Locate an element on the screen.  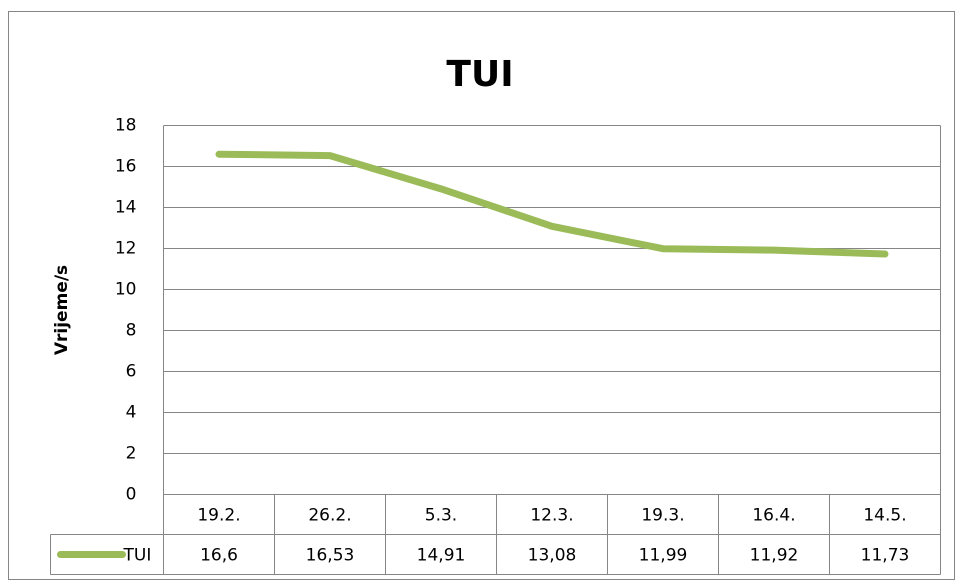
x-tick-label: 26.2. is located at coordinates (329, 516).